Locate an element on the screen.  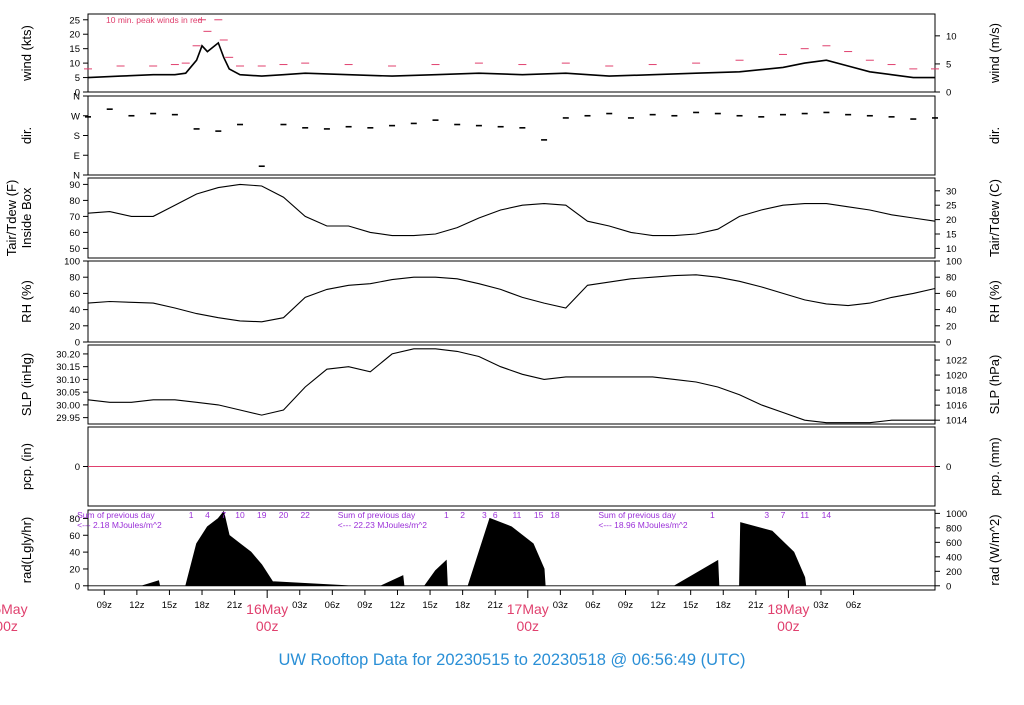
y-tick-label: 25 is located at coordinates (74, 20).